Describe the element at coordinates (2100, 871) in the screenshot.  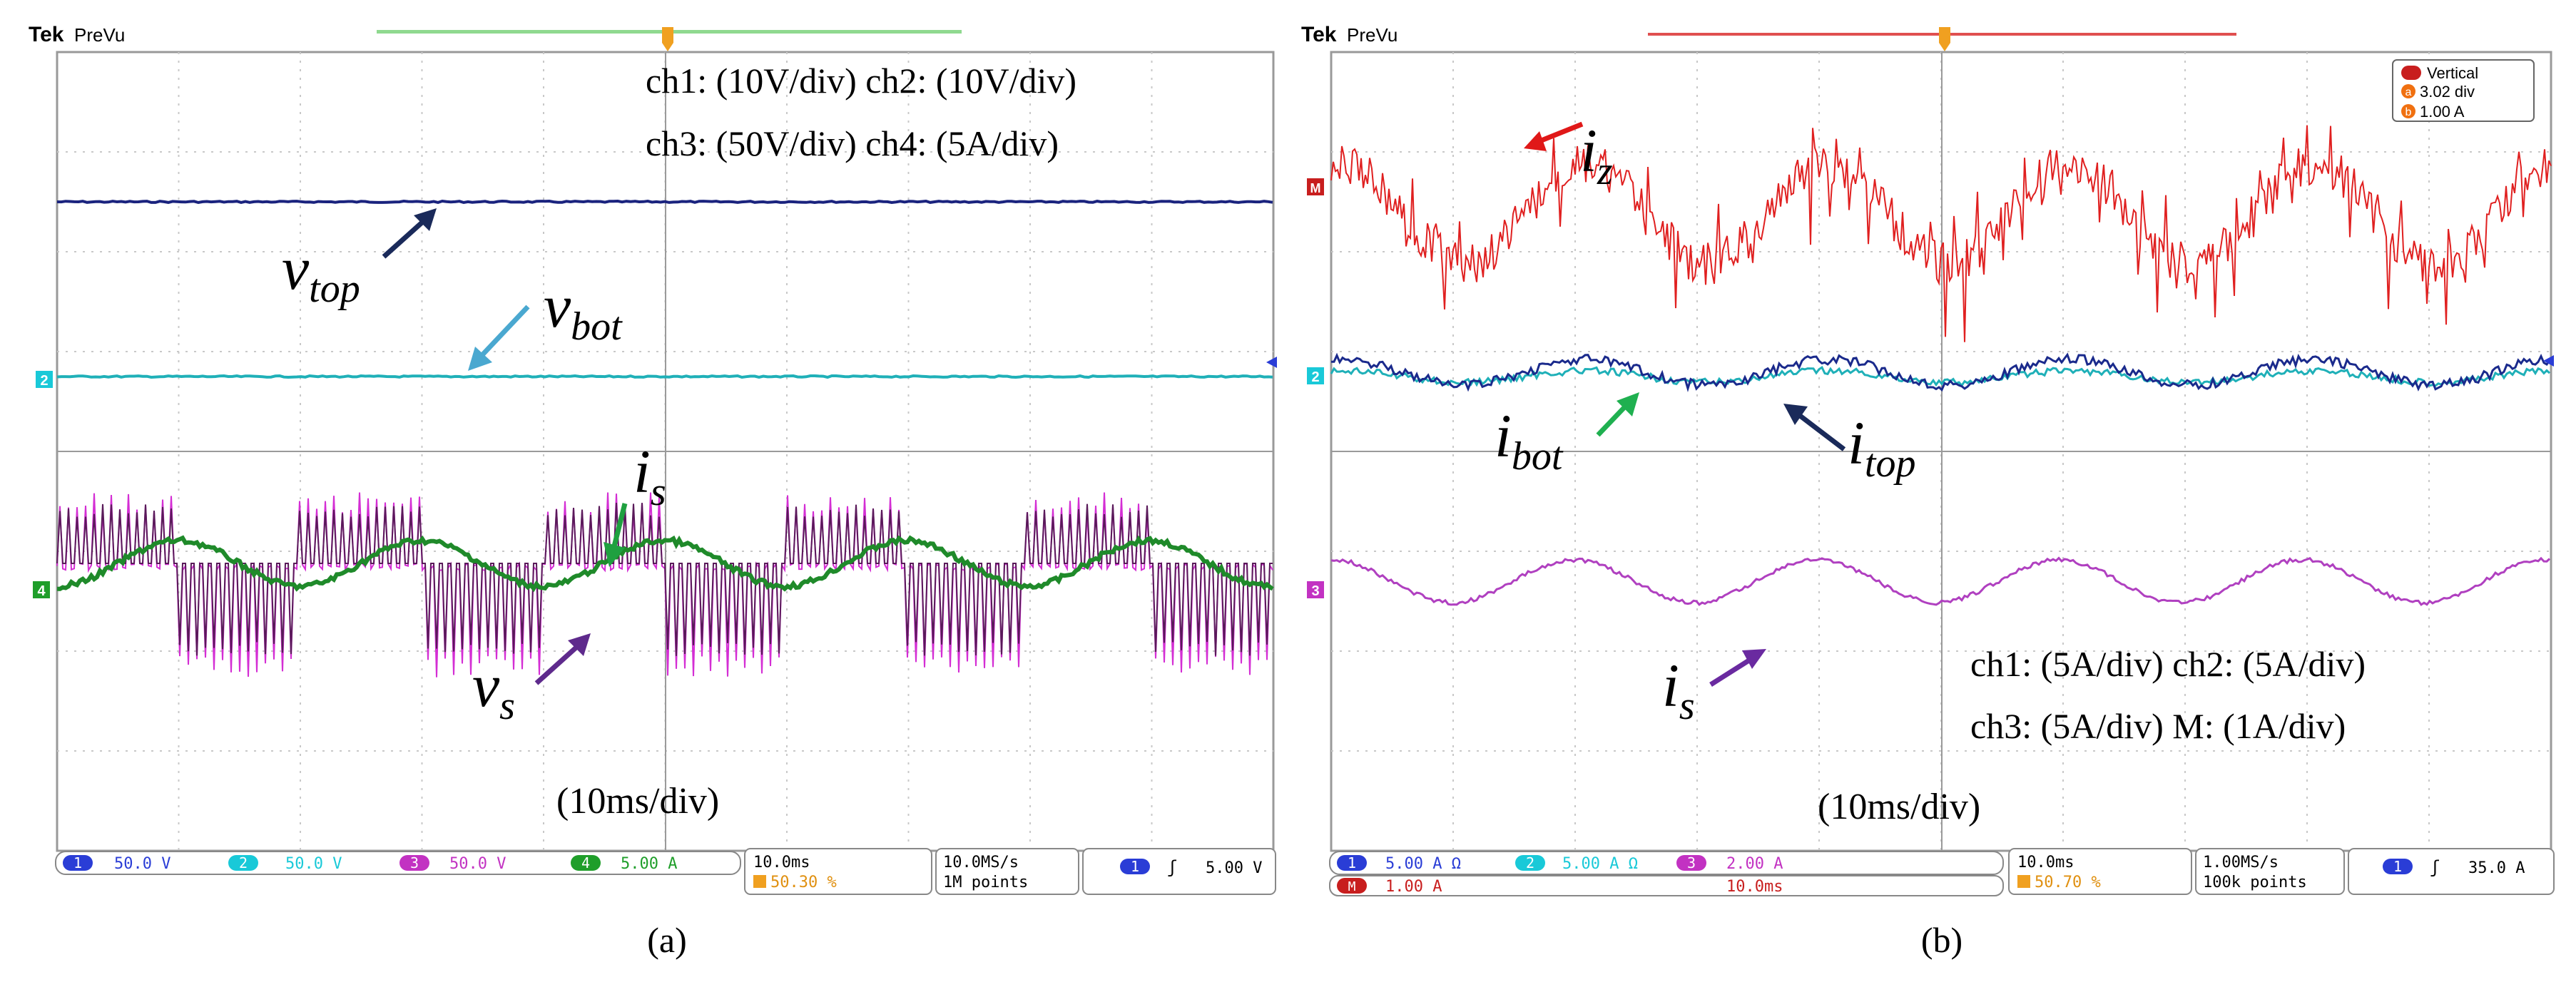
I see `horizontal-readout-b: 10.0ms 50.70 %` at that location.